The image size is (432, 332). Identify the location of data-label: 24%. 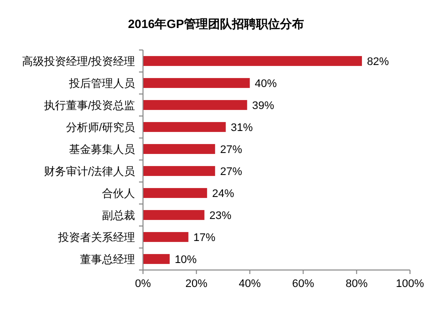
(223, 194).